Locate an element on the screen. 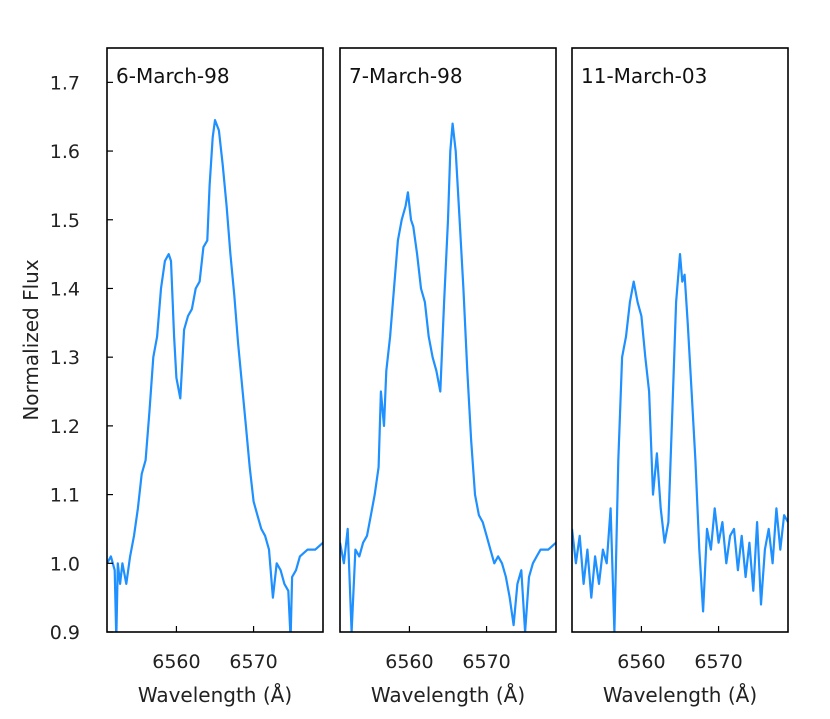 This screenshot has width=830, height=719. y-tick-label: 1.7 is located at coordinates (65, 83).